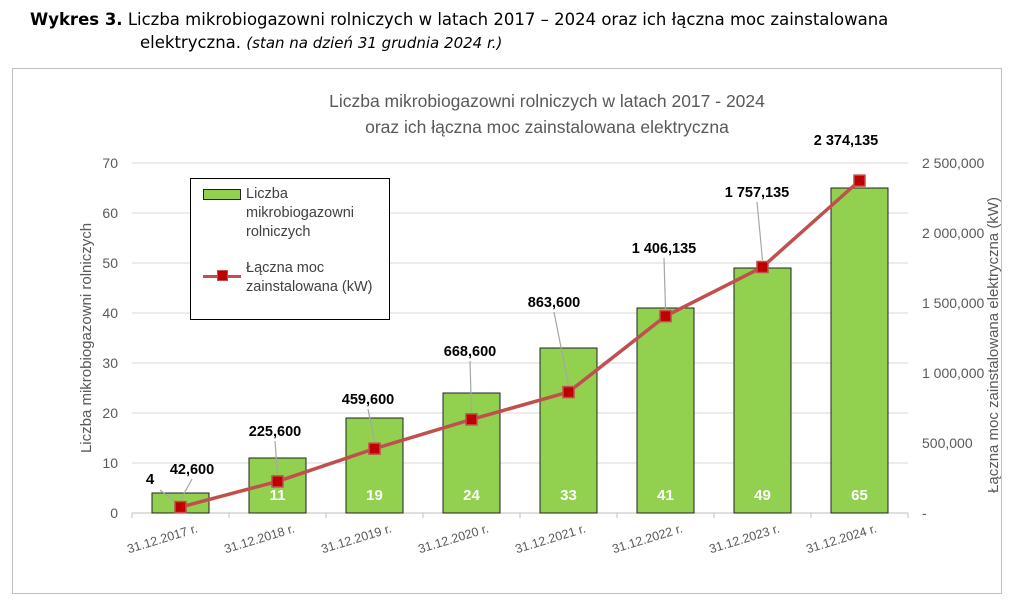 The width and height of the screenshot is (1024, 601). I want to click on y-tick-label: 60, so click(110, 213).